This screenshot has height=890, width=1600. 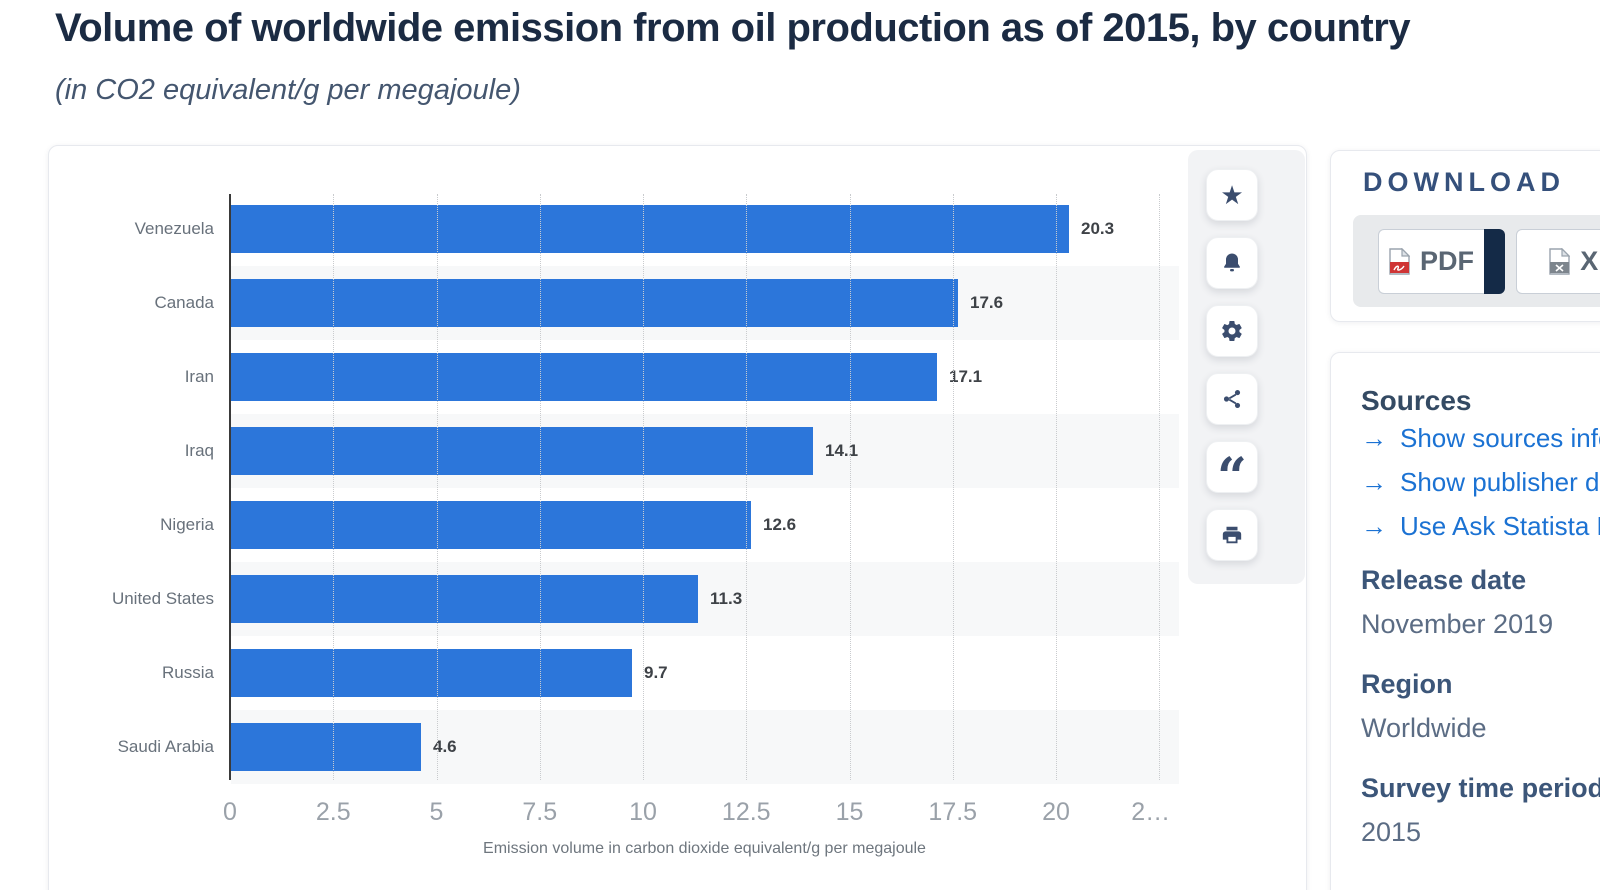 I want to click on xls-file-icon, so click(x=1560, y=261).